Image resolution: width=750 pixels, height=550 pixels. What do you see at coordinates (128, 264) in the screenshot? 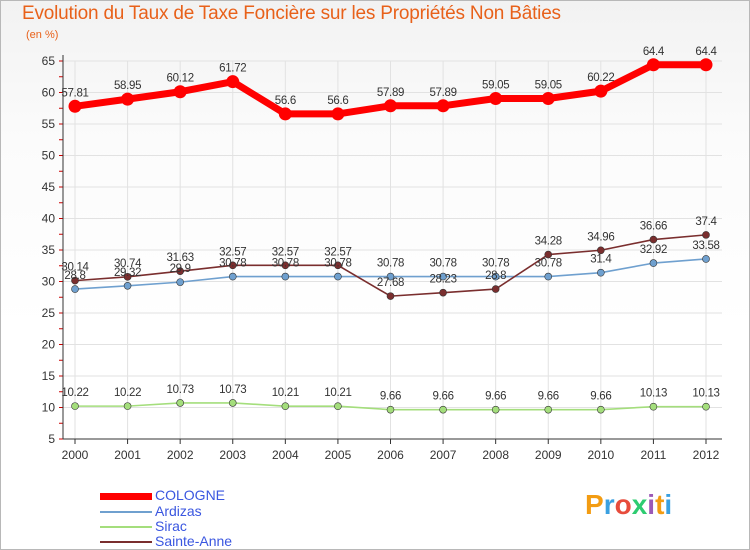
I see `data-label: 30.74` at bounding box center [128, 264].